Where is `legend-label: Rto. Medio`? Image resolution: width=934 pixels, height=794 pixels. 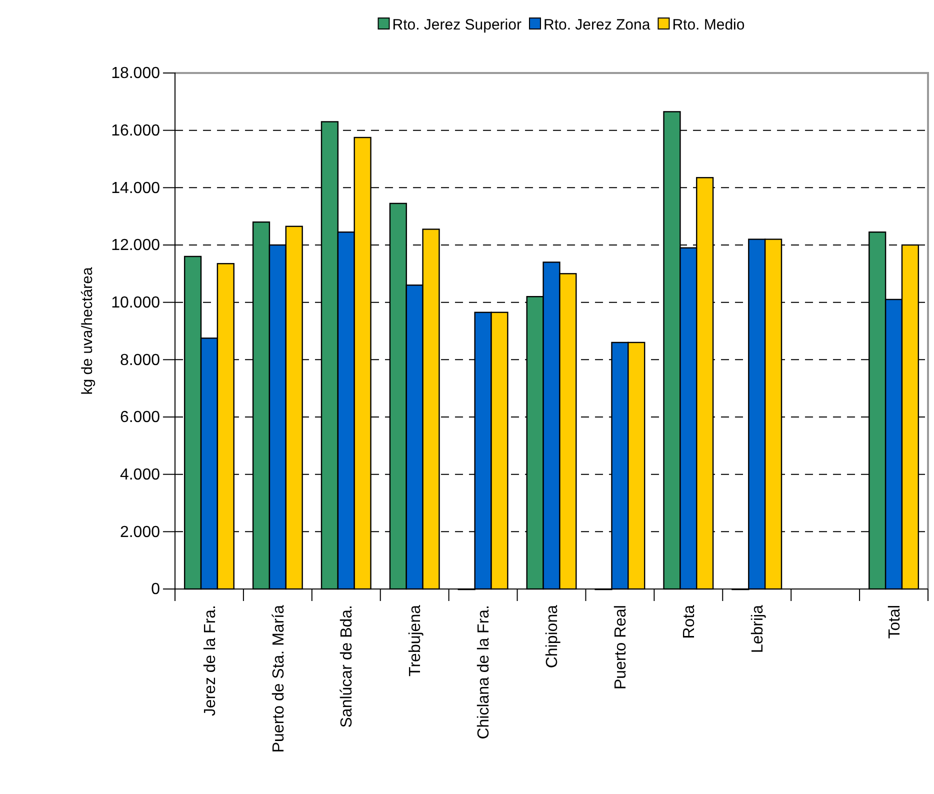
legend-label: Rto. Medio is located at coordinates (708, 25).